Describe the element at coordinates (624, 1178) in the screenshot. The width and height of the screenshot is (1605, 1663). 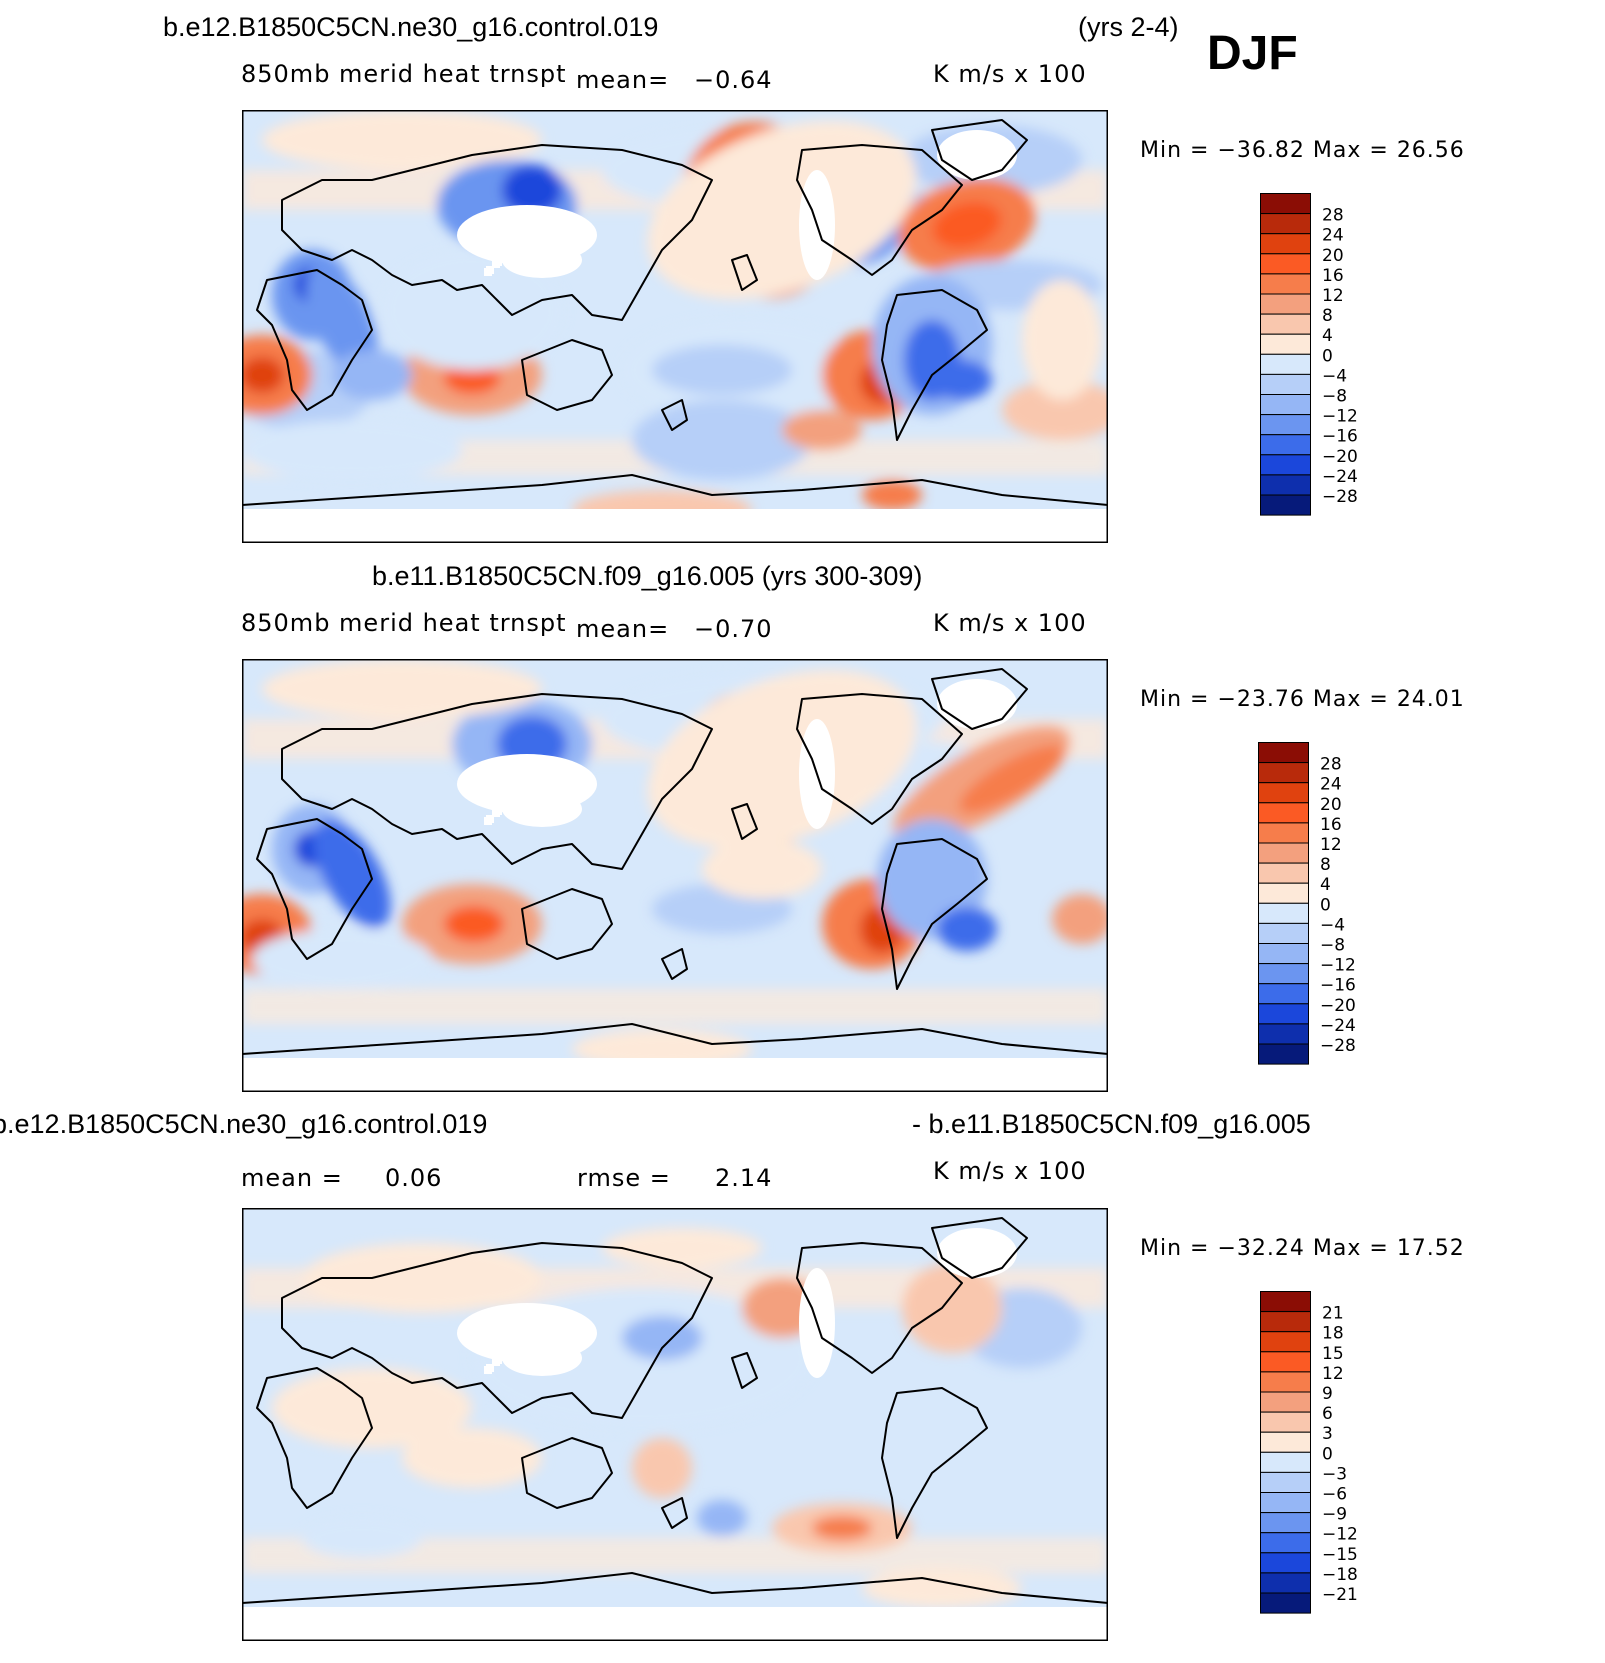
I see `panel3-rmse-label: rmse =` at that location.